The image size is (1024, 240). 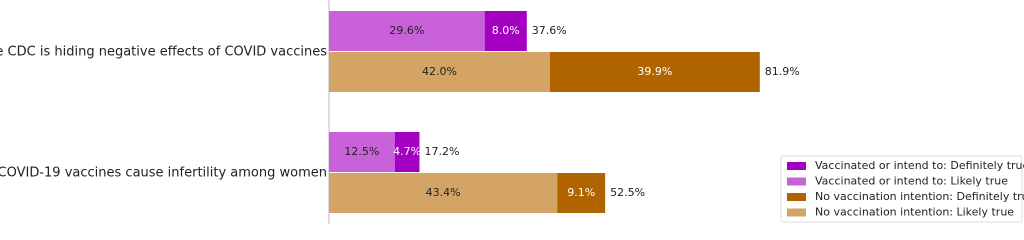 I want to click on value-label: 12.5%, so click(x=361, y=151).